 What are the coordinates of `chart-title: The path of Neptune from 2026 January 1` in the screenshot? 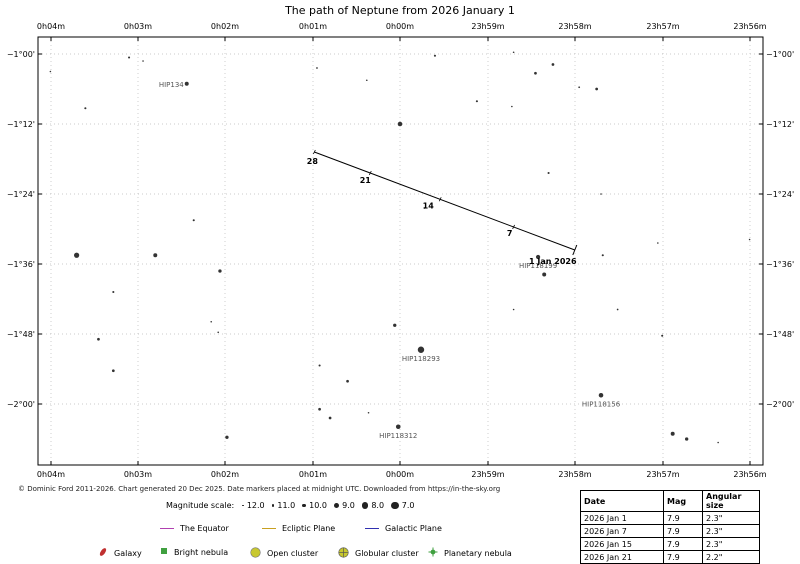 It's located at (399, 10).